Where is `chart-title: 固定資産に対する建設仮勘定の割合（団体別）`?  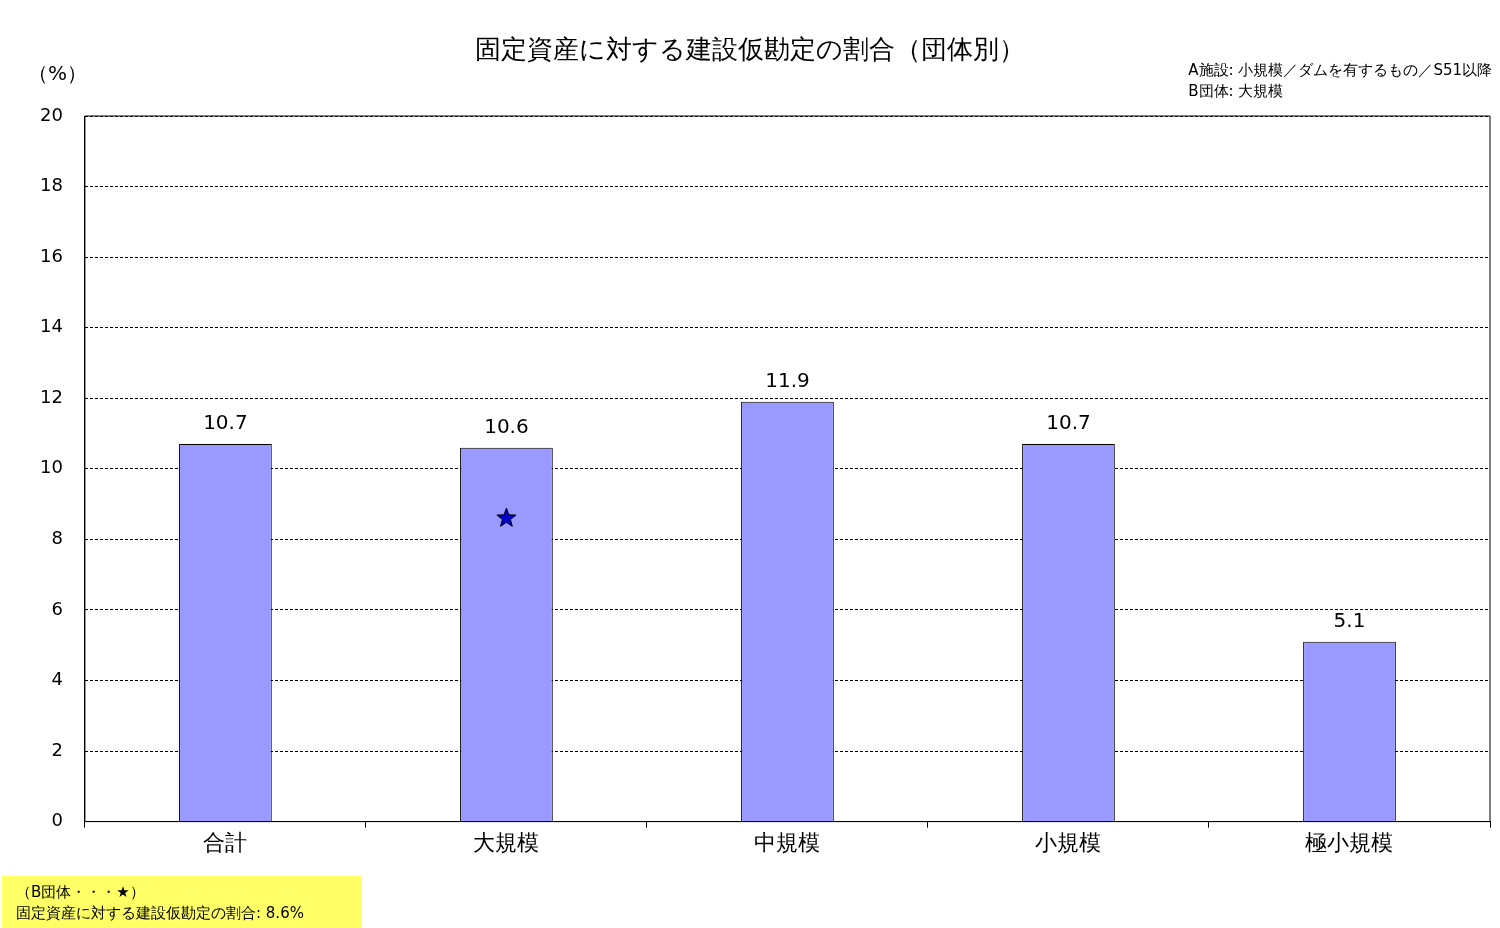 chart-title: 固定資産に対する建設仮勘定の割合（団体別） is located at coordinates (750, 49).